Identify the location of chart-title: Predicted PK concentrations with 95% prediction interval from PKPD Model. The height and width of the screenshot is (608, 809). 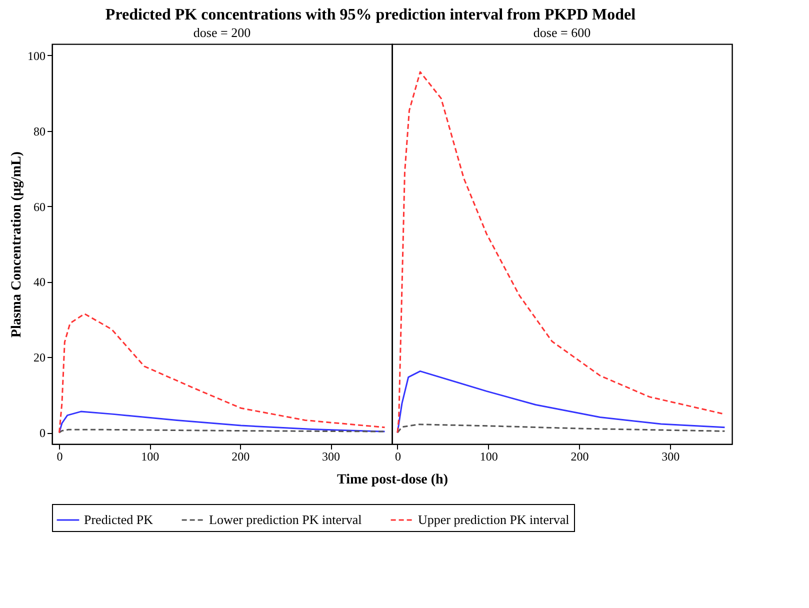
(370, 15).